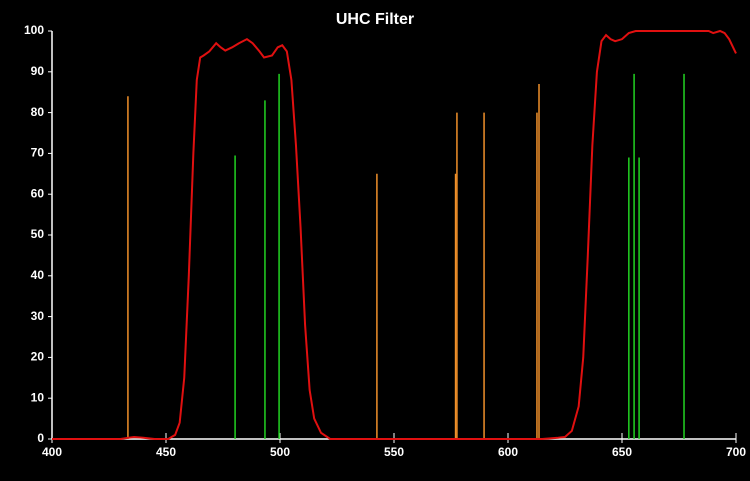 Image resolution: width=750 pixels, height=481 pixels. I want to click on x-tick-label: 650, so click(622, 452).